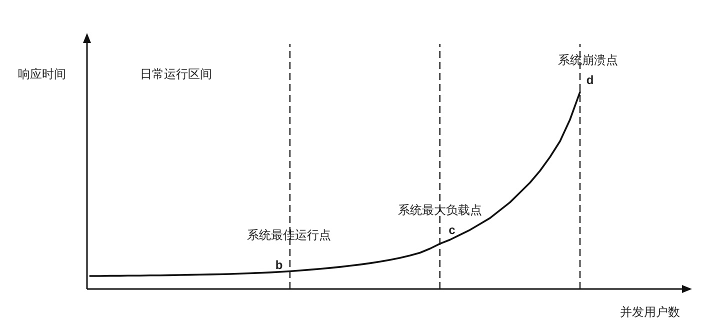  What do you see at coordinates (590, 80) in the screenshot?
I see `annotation: d` at bounding box center [590, 80].